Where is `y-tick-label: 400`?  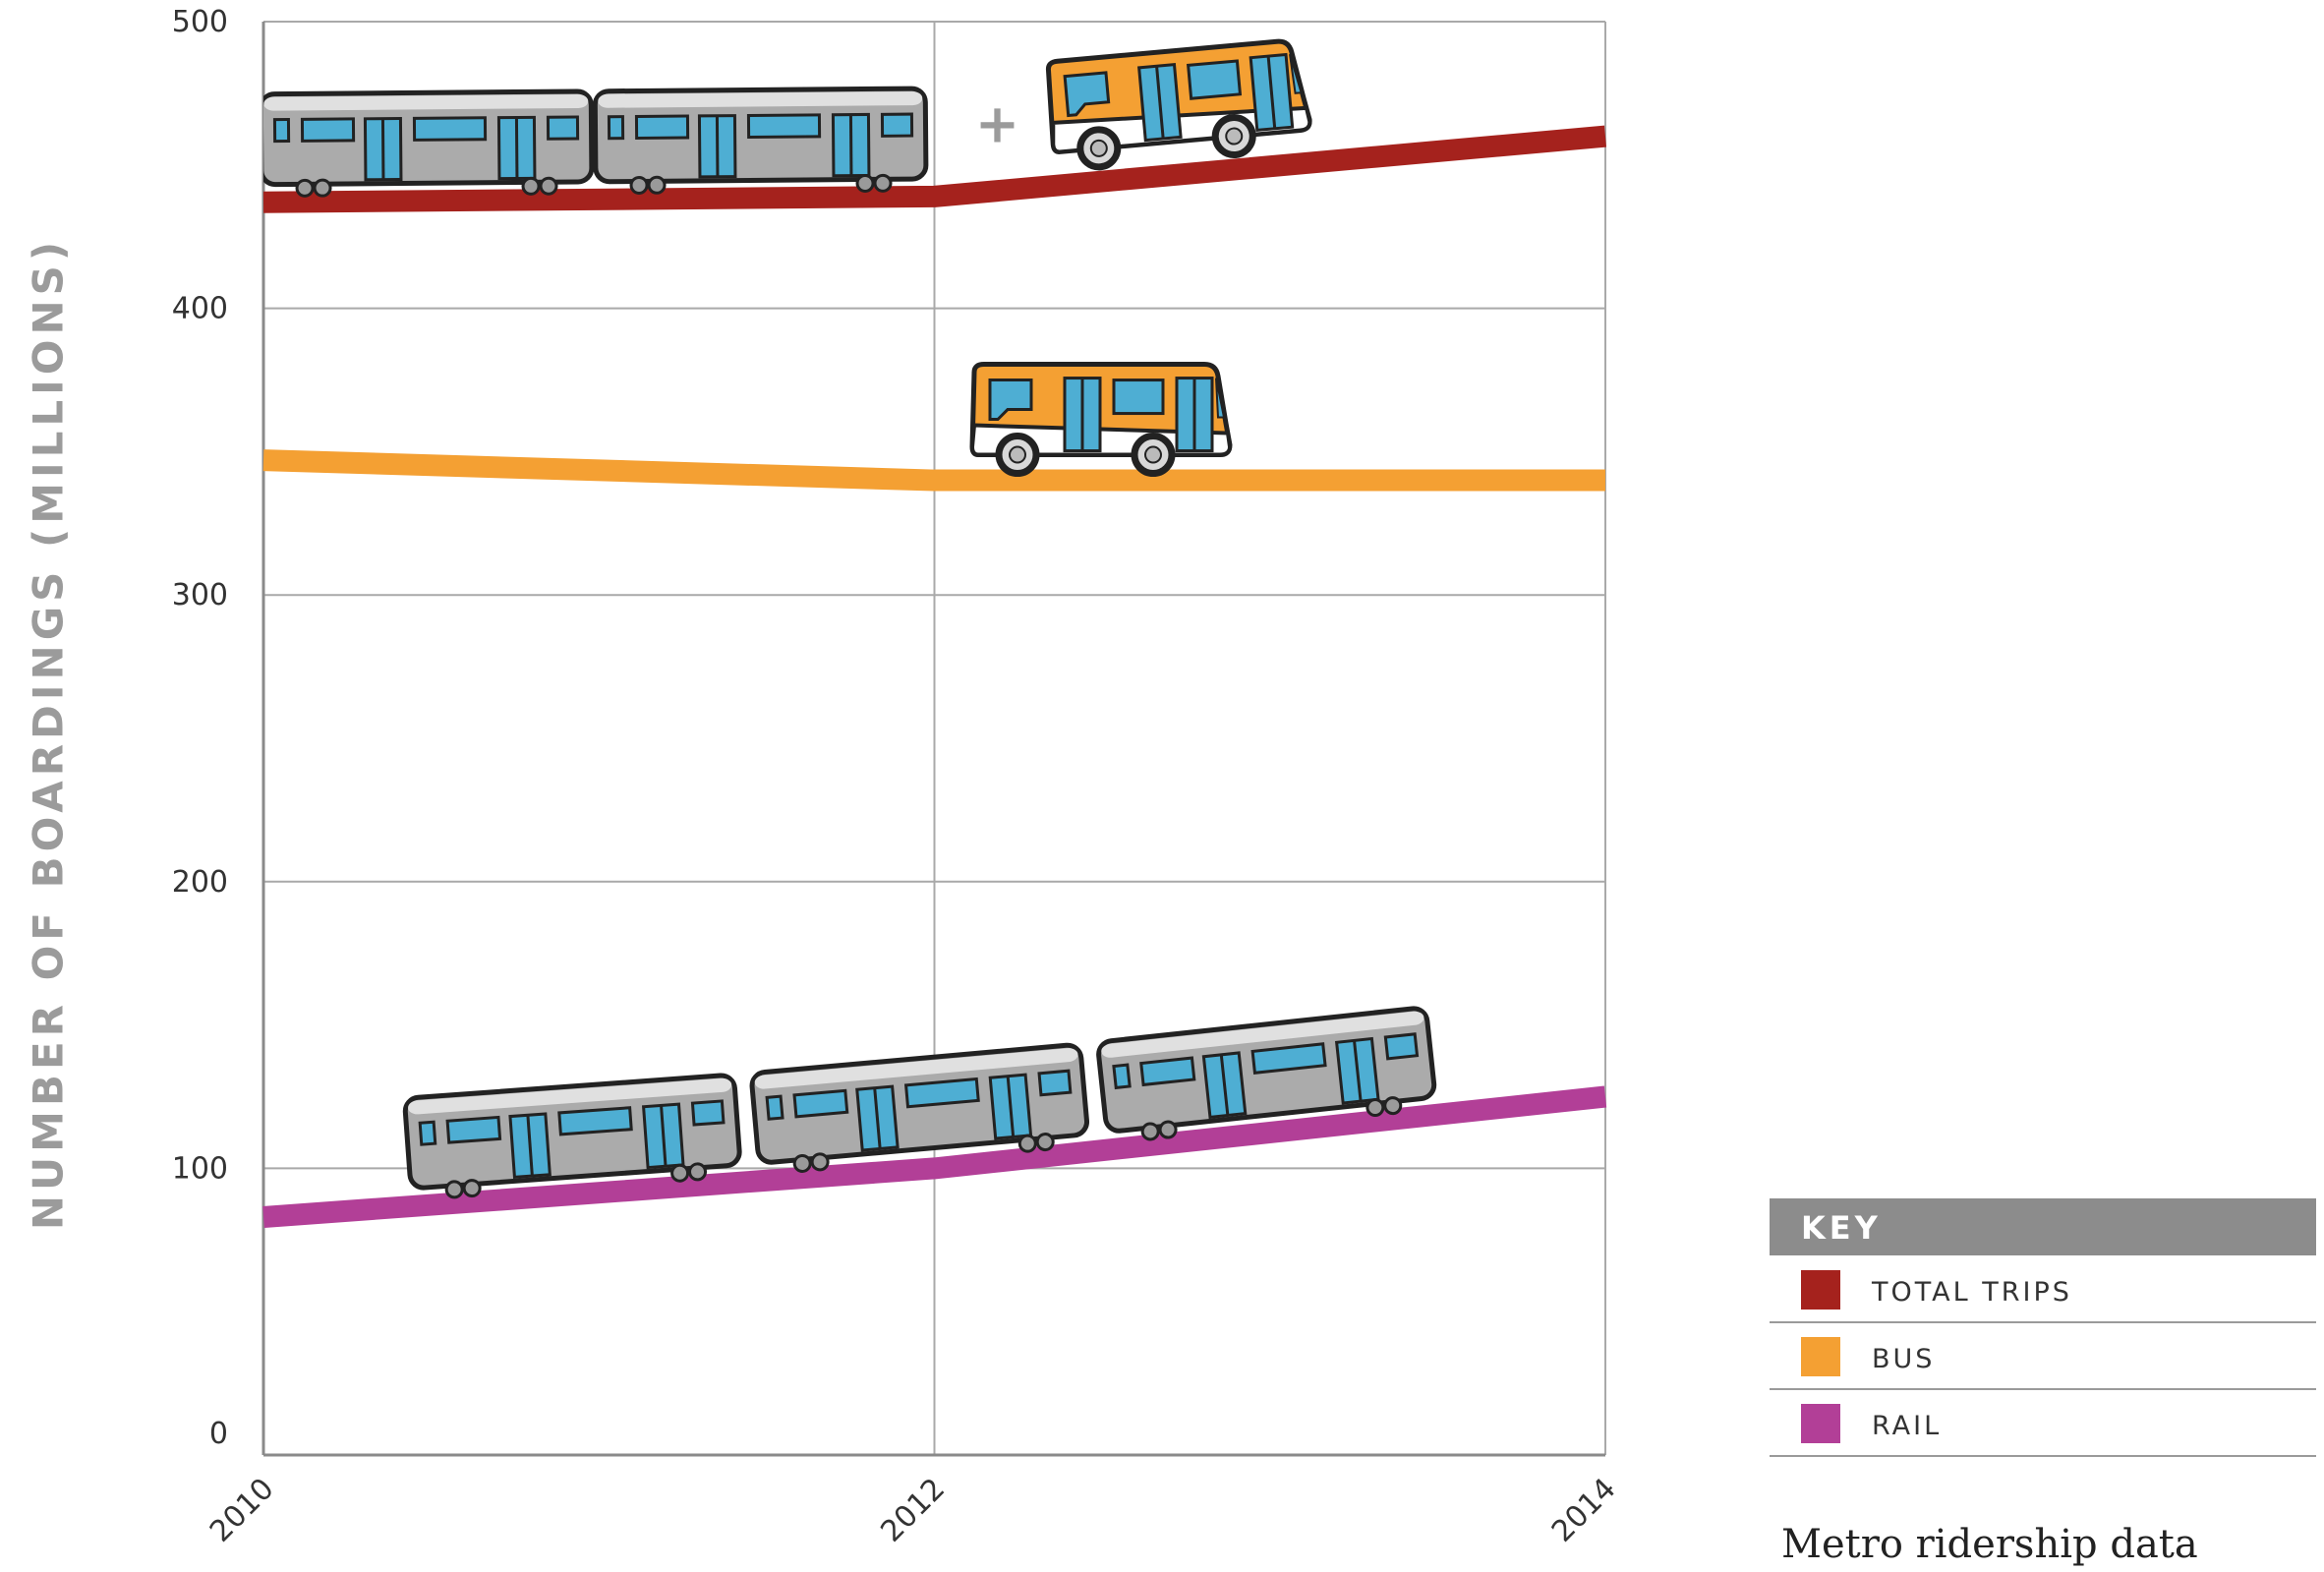 y-tick-label: 400 is located at coordinates (200, 309).